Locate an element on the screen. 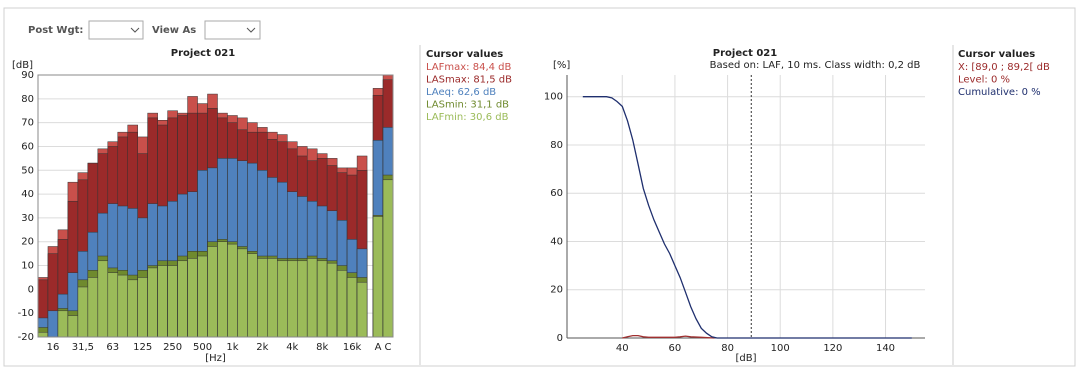 Image resolution: width=1080 pixels, height=370 pixels. y-tick-label: 50 is located at coordinates (27, 170).